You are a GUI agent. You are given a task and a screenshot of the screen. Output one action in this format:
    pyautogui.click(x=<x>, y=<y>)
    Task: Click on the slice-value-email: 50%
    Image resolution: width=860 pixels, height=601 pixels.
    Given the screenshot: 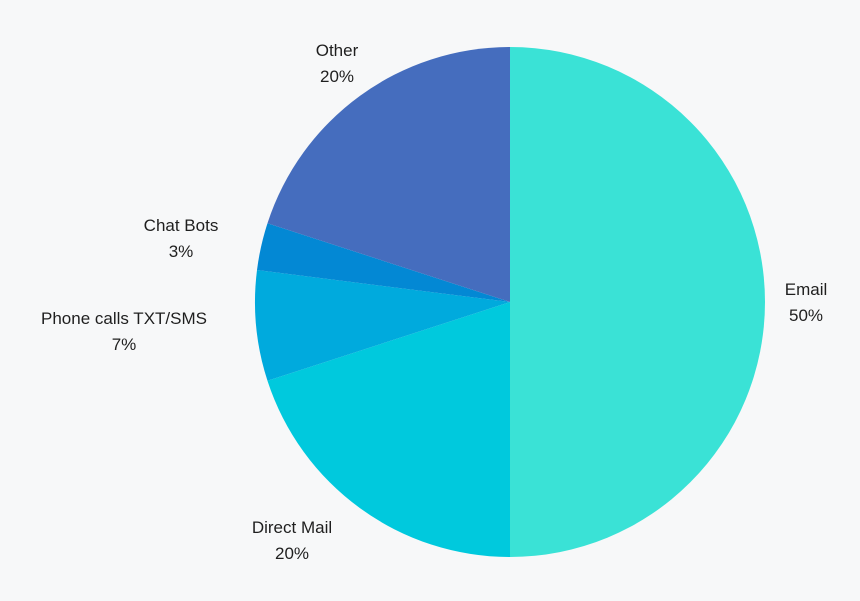 What is the action you would take?
    pyautogui.click(x=806, y=315)
    